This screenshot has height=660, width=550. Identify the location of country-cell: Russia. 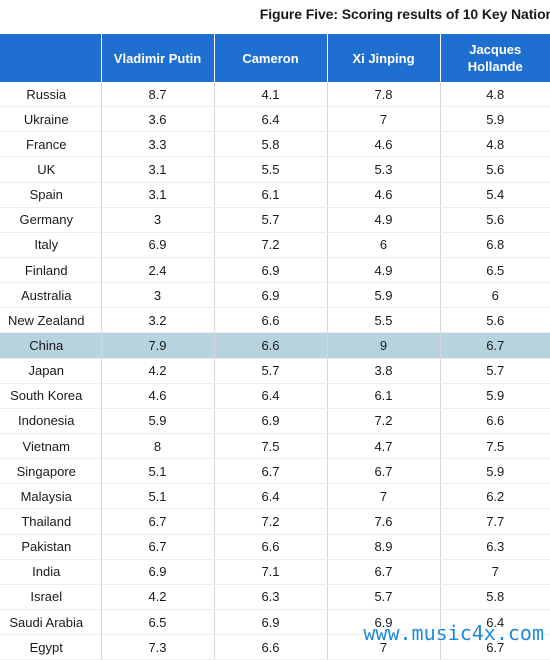
(51, 95).